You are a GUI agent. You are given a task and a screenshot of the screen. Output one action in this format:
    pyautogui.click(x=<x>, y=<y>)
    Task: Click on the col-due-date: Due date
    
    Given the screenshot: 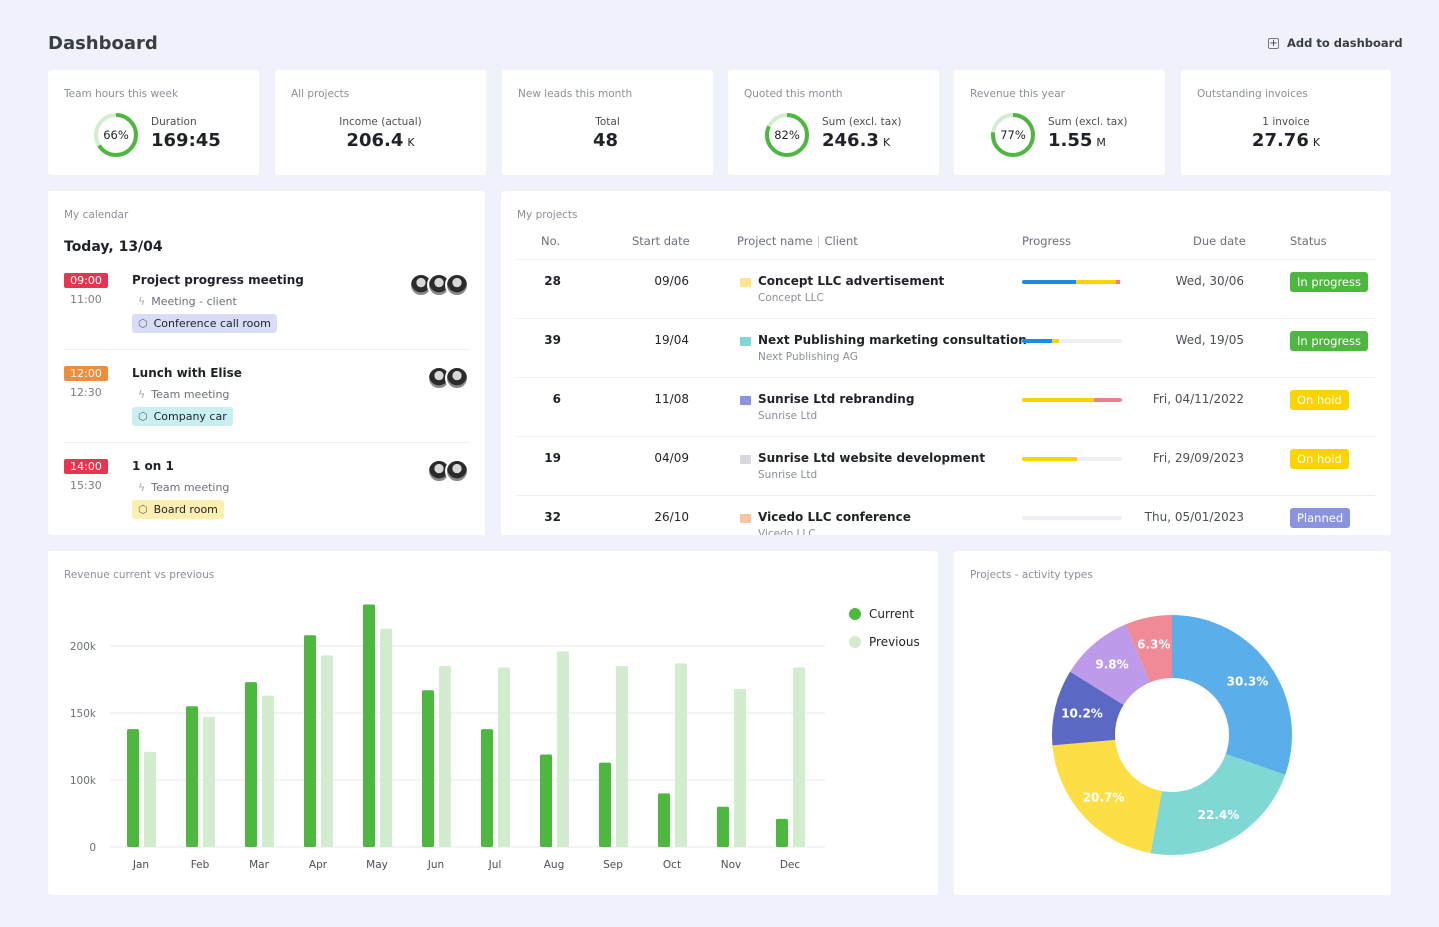 What is the action you would take?
    pyautogui.click(x=1219, y=241)
    